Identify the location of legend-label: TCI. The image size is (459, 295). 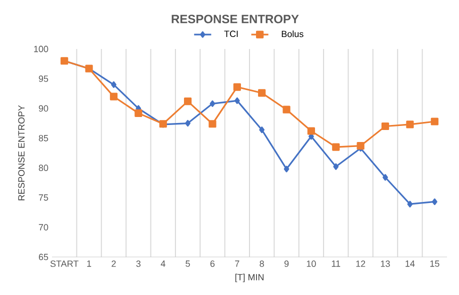
(231, 34).